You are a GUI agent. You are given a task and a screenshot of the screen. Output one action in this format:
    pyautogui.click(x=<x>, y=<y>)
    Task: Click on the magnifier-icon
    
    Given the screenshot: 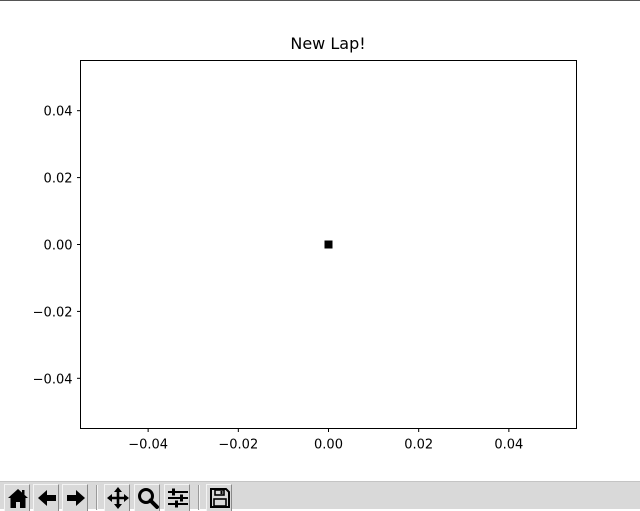 What is the action you would take?
    pyautogui.click(x=148, y=498)
    